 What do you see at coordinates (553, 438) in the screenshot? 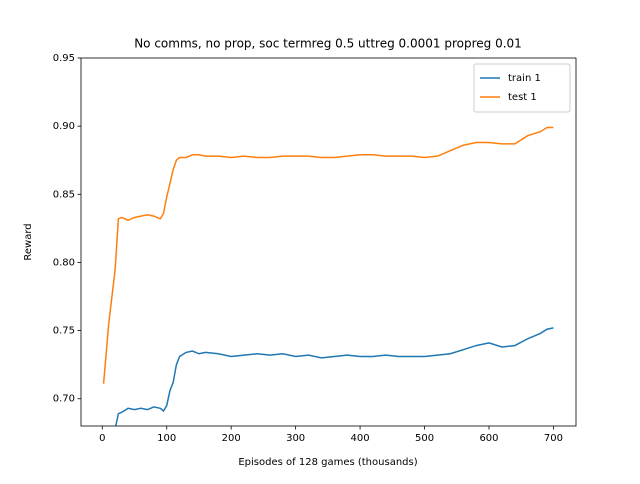
I see `x-tick-label: 700` at bounding box center [553, 438].